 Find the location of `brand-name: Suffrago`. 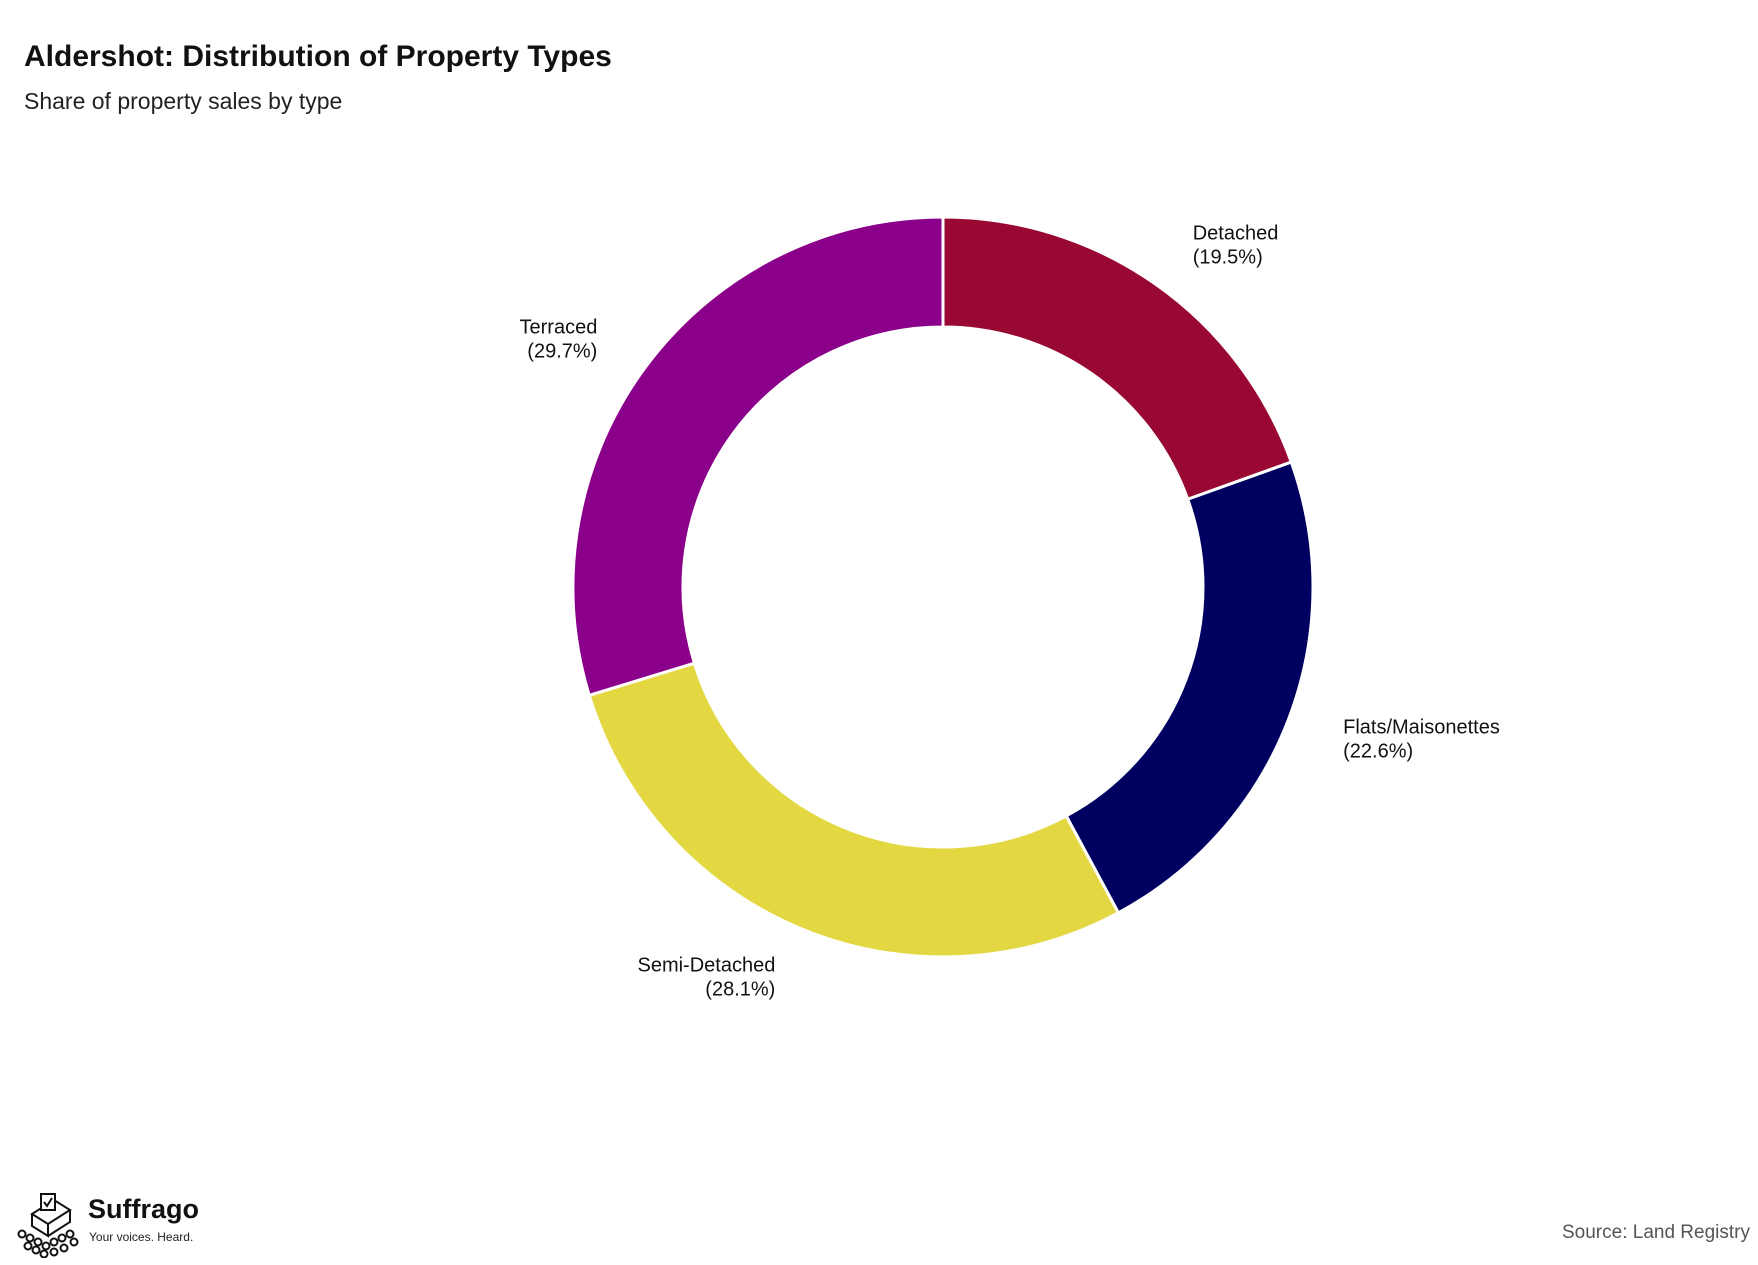

brand-name: Suffrago is located at coordinates (143, 1209).